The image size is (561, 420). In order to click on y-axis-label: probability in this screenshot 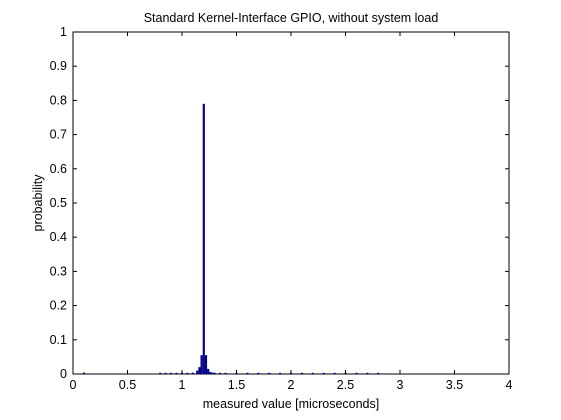, I will do `click(38, 203)`.